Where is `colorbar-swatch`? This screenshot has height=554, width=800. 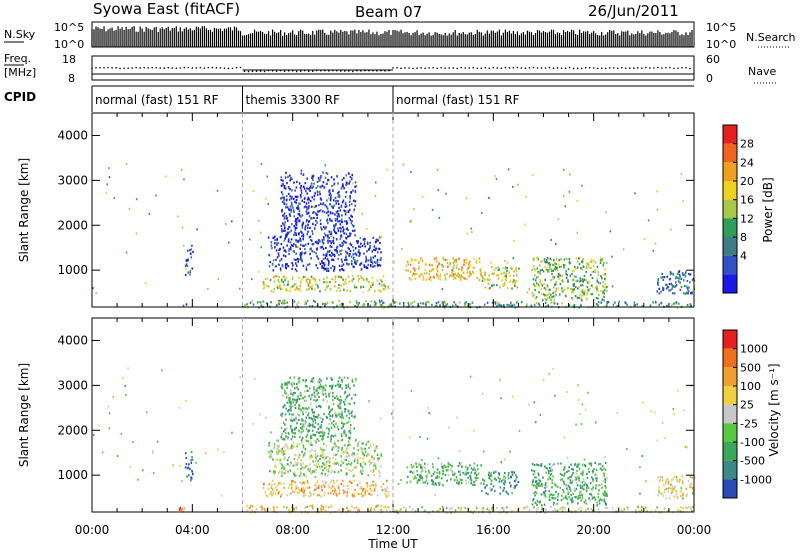 colorbar-swatch is located at coordinates (730, 134).